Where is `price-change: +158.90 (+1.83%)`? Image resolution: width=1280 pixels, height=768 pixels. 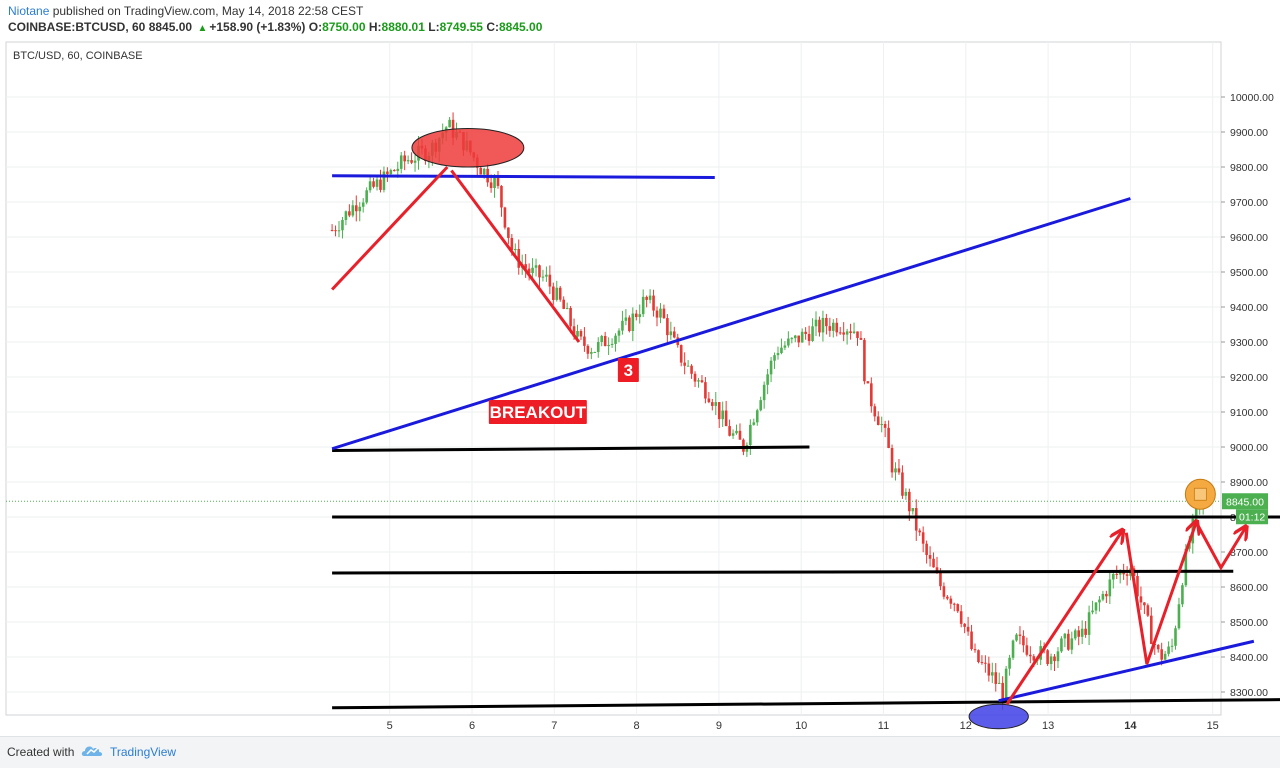
price-change: +158.90 (+1.83%) is located at coordinates (257, 27).